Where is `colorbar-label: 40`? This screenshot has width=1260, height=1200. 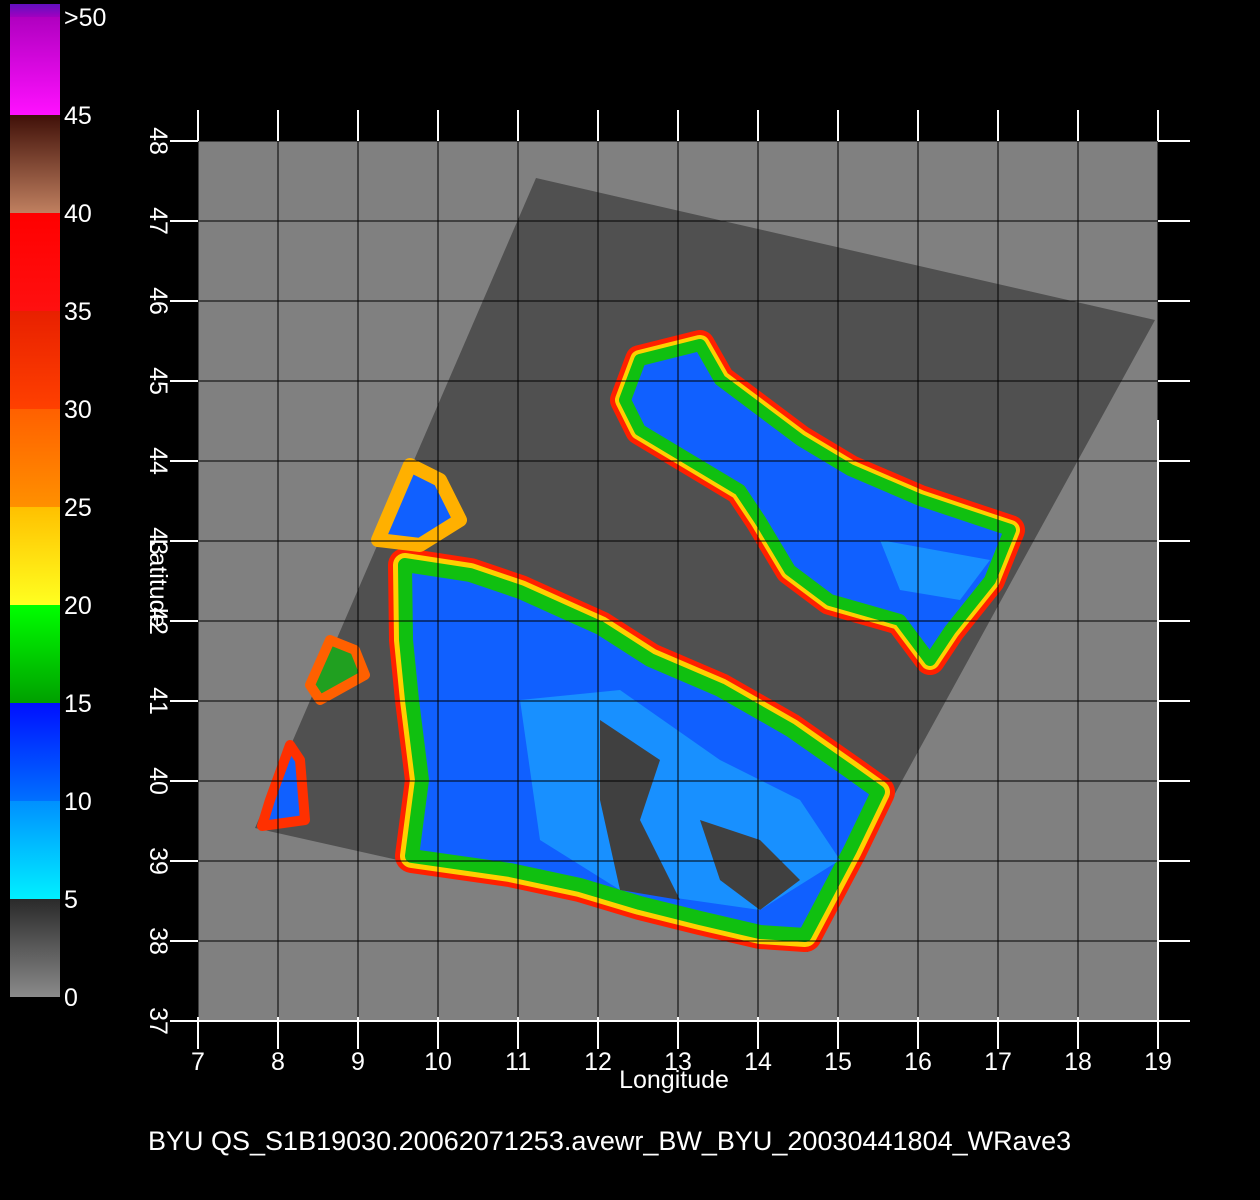 colorbar-label: 40 is located at coordinates (78, 214).